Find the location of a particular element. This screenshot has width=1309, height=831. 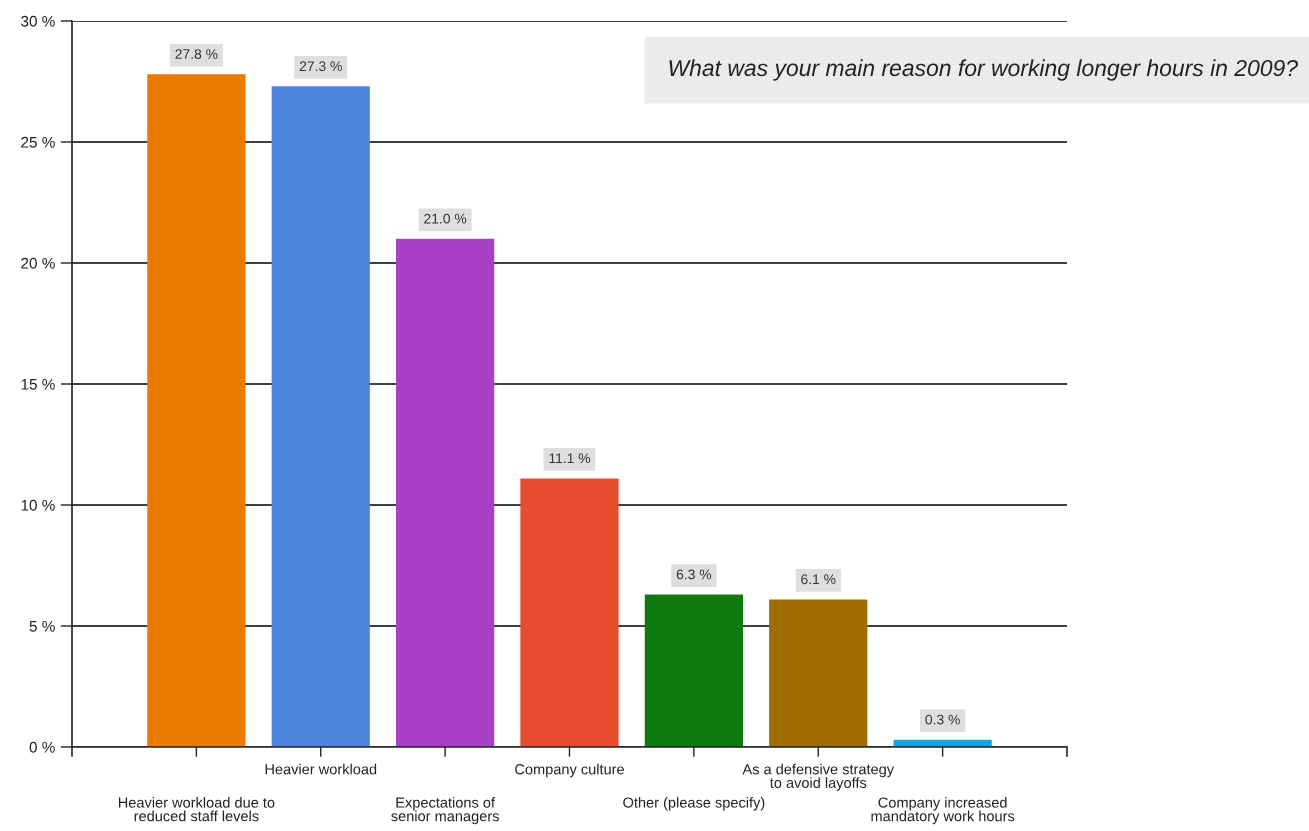

x-tick-label: As a defensive strategy to avoid layoffs is located at coordinates (818, 777).